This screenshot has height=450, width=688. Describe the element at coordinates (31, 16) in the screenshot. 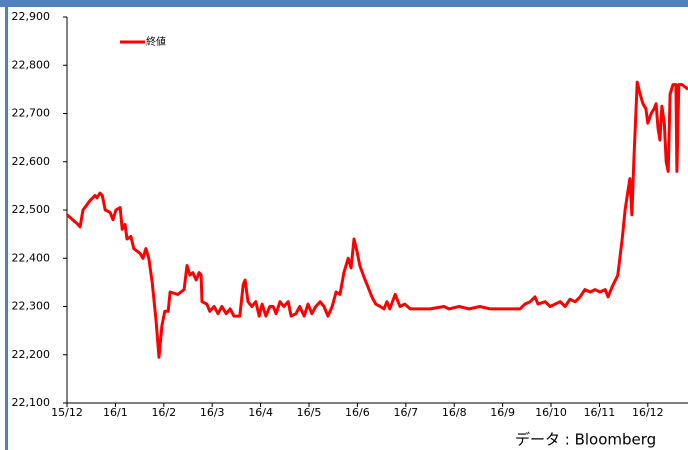

I see `y-tick-label: 22,900` at that location.